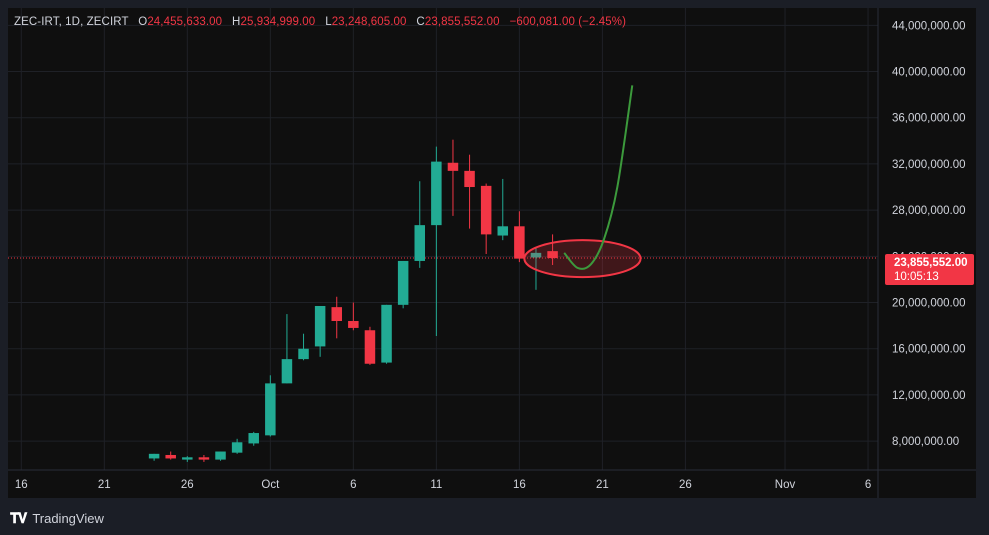  Describe the element at coordinates (328, 22) in the screenshot. I see `low-label: L` at that location.